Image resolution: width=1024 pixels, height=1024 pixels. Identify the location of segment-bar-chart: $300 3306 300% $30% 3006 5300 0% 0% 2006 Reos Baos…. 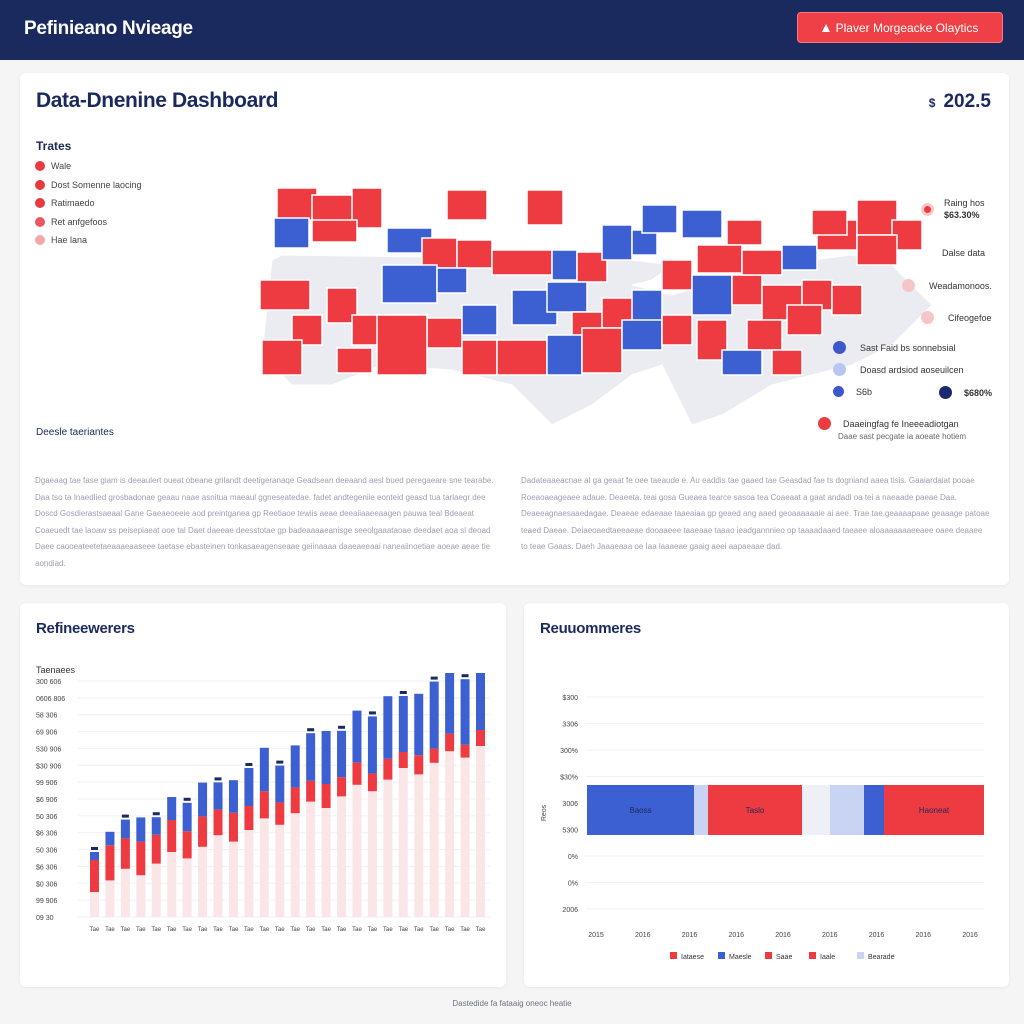
(766, 828).